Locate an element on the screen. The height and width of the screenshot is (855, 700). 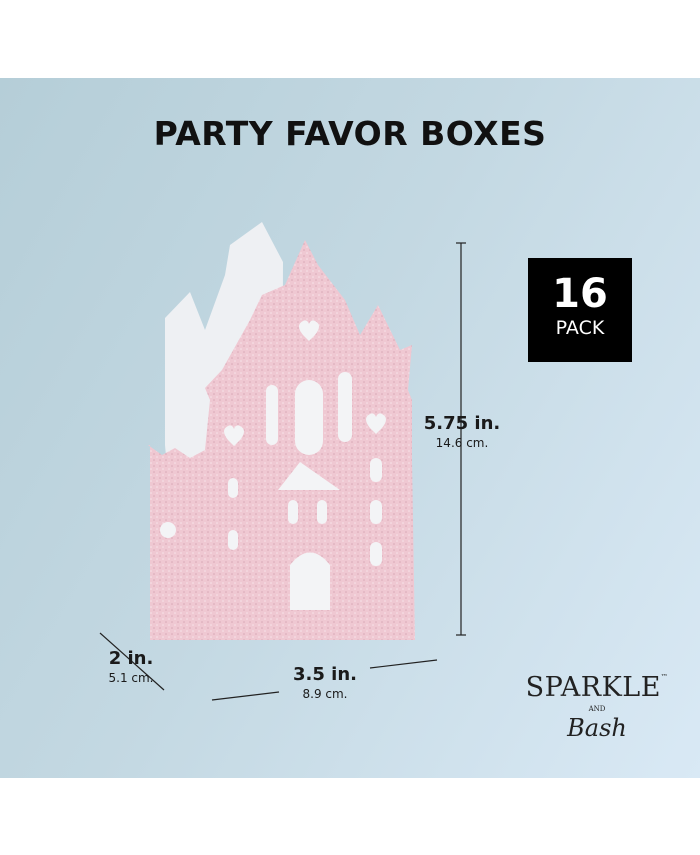
height-imperial: 5.75 in. is located at coordinates (462, 423).